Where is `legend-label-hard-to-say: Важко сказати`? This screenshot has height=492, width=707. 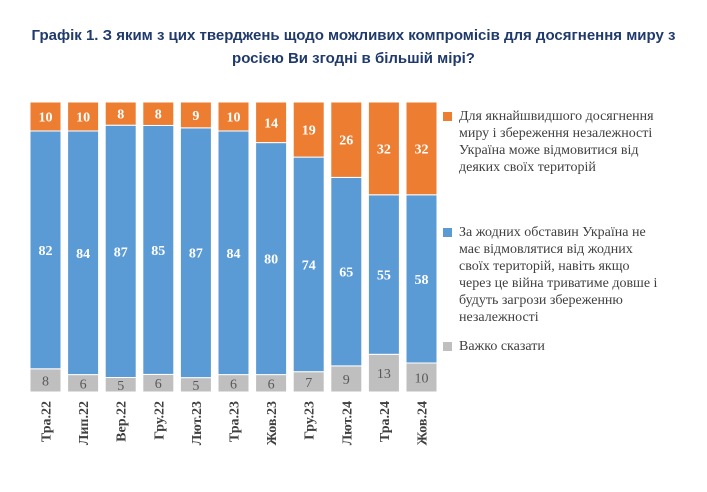
legend-label-hard-to-say: Важко сказати is located at coordinates (502, 346).